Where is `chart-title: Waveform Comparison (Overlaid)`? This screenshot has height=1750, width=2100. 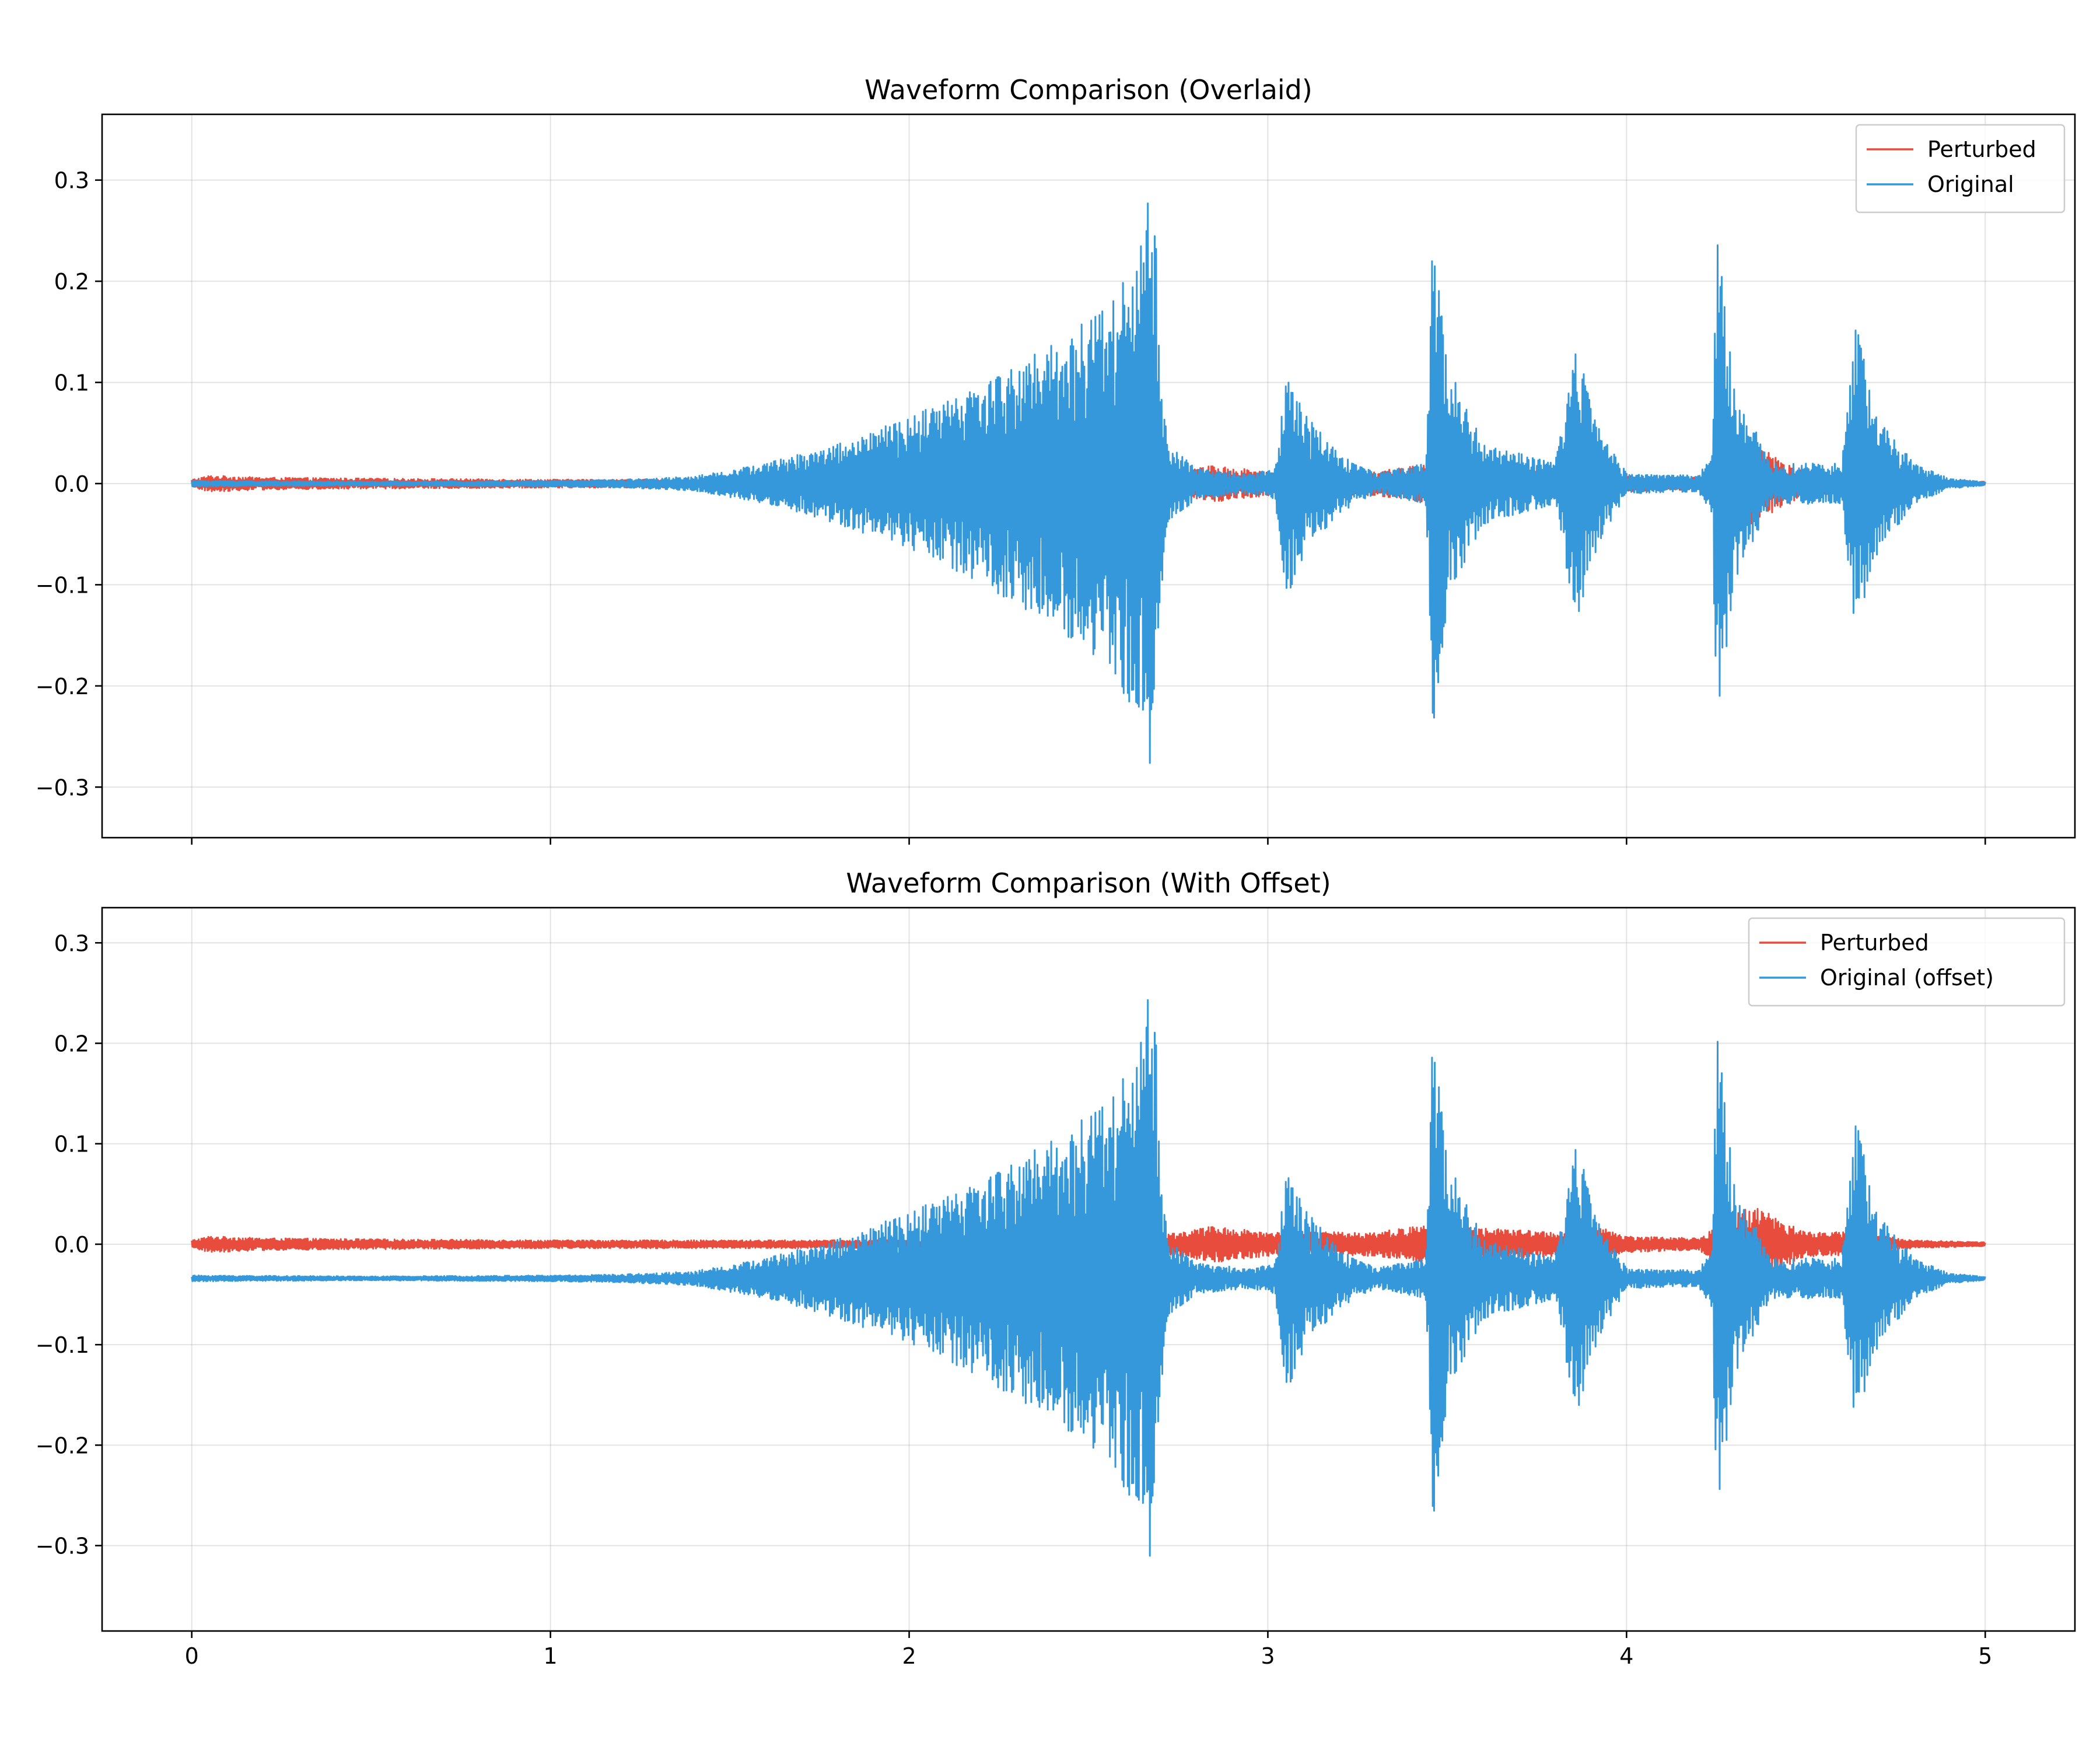
chart-title: Waveform Comparison (Overlaid) is located at coordinates (1088, 90).